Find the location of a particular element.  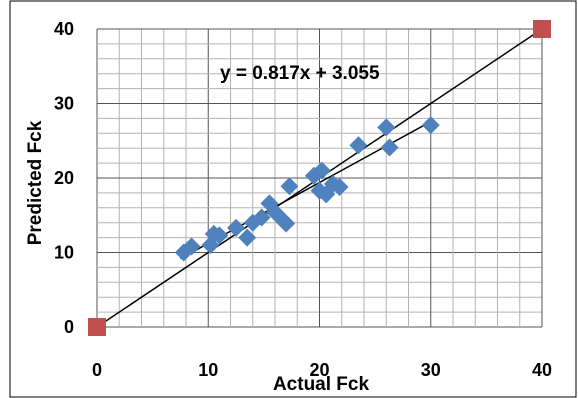

x-tick-label: 30 is located at coordinates (431, 370).